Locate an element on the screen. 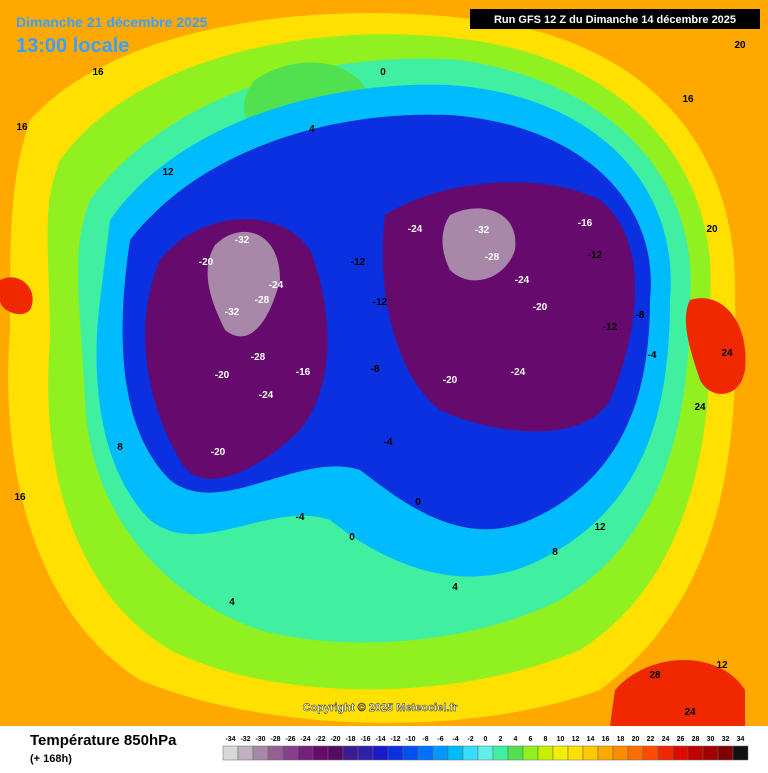 The height and width of the screenshot is (773, 768). legend-lead: (+ 168h) is located at coordinates (51, 759).